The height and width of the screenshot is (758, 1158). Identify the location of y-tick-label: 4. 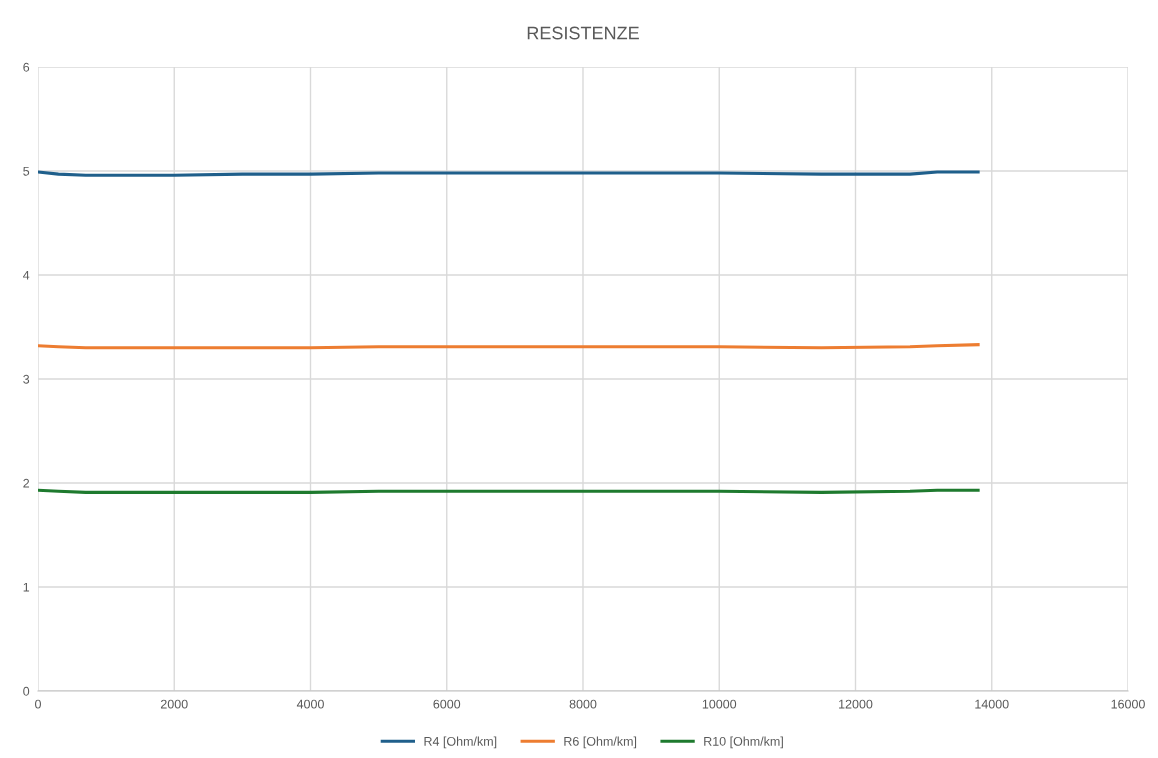
(26, 275).